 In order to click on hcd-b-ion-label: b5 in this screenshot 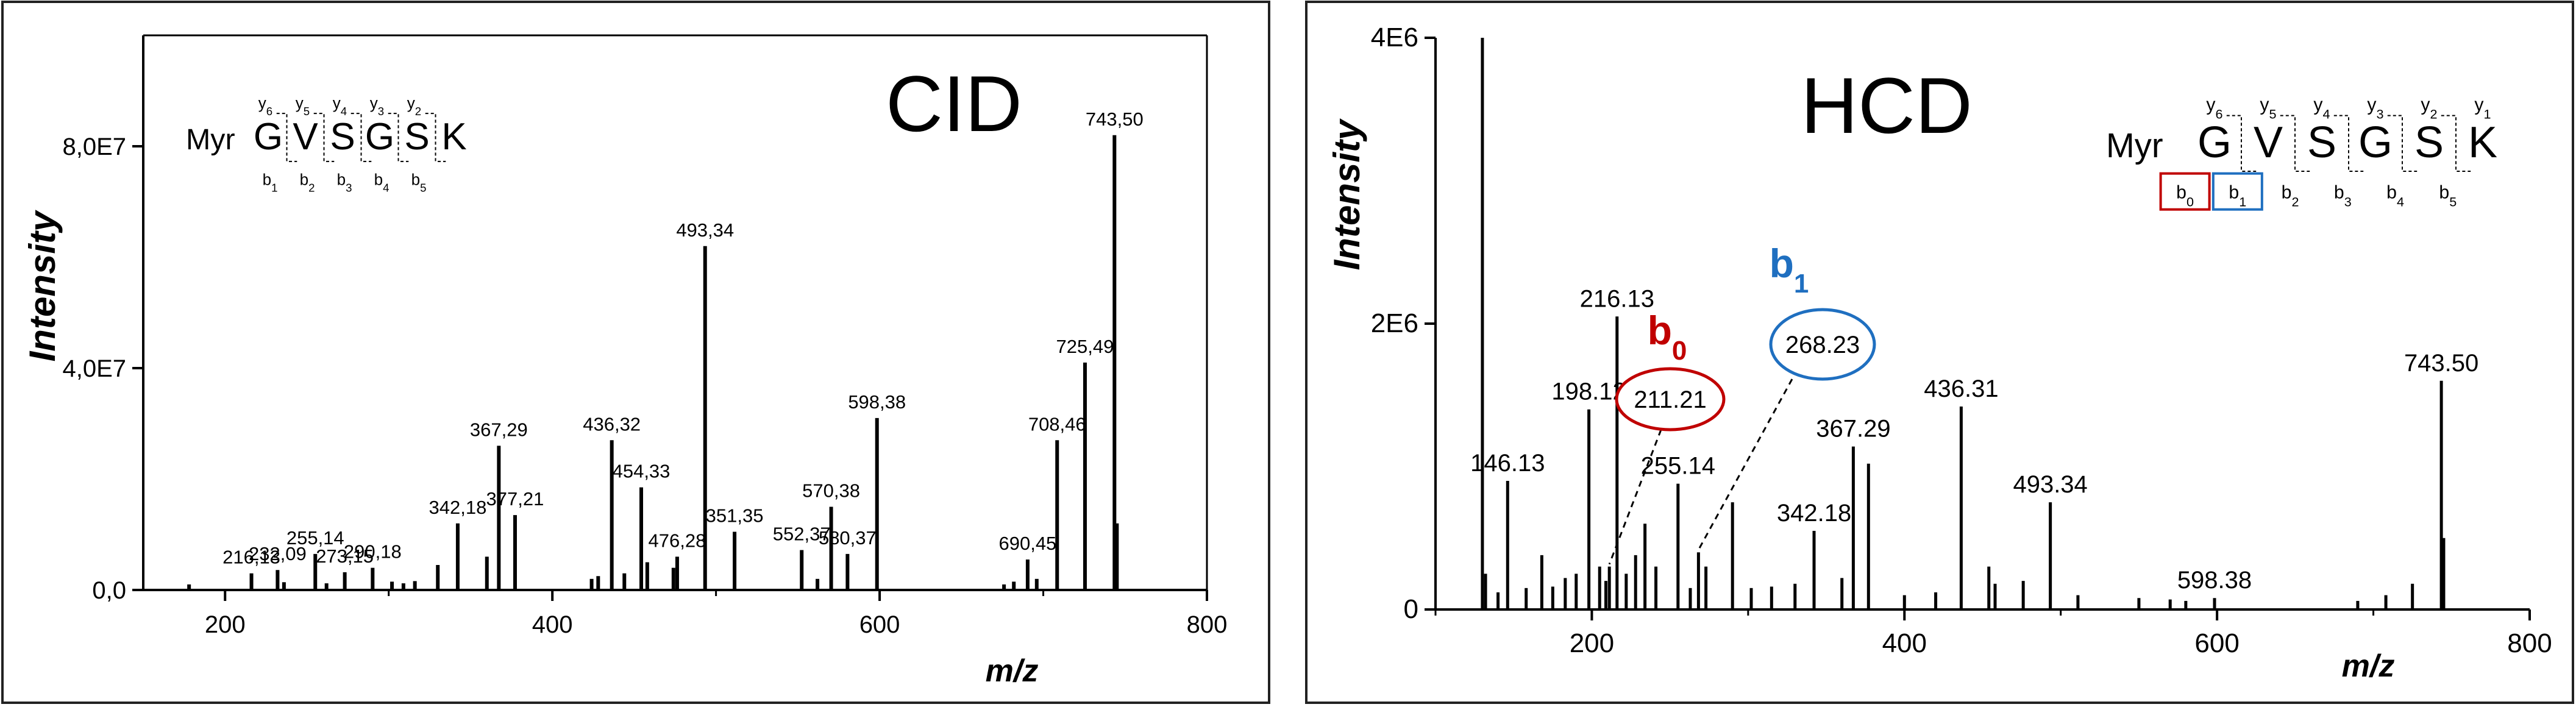, I will do `click(2448, 197)`.